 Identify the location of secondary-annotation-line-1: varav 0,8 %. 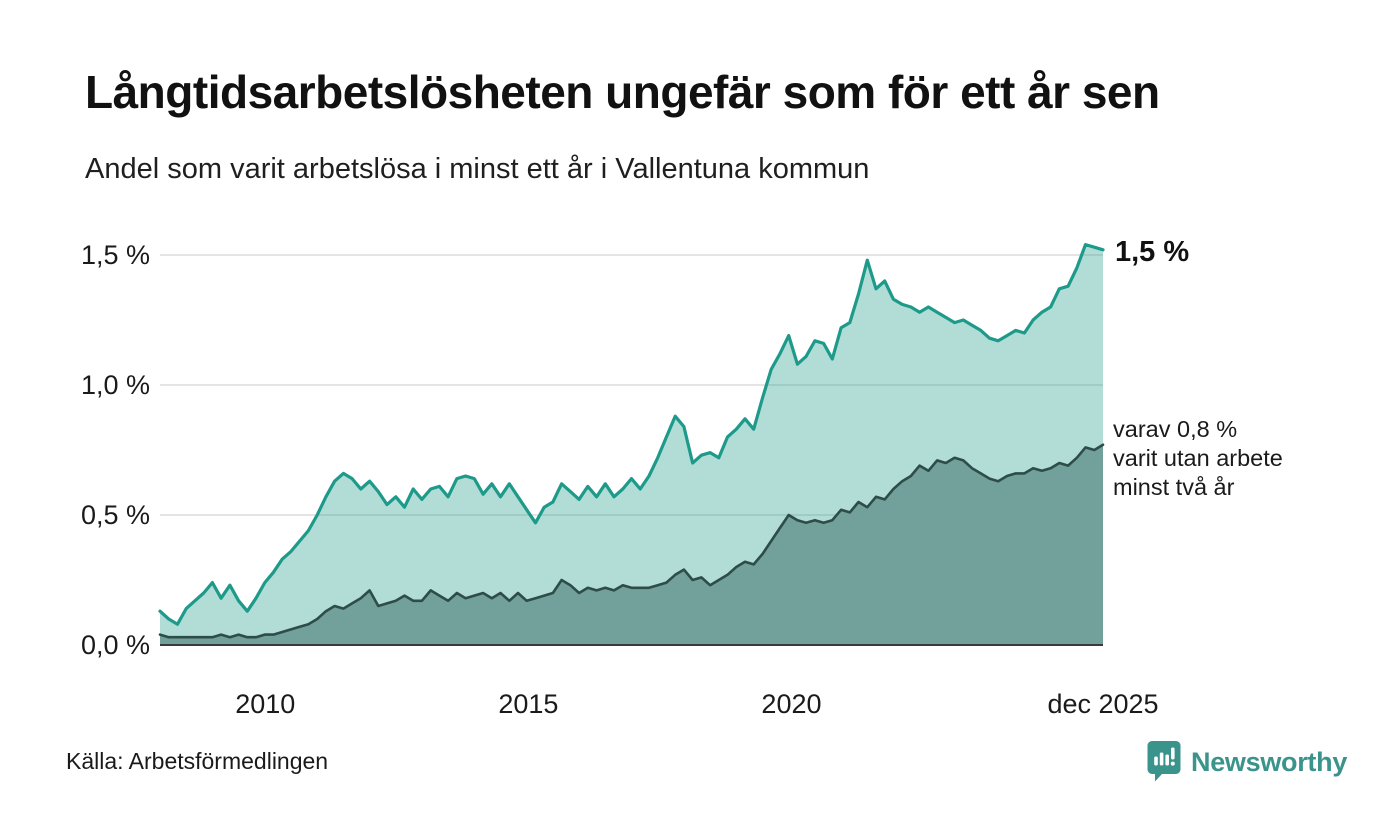
(1175, 429).